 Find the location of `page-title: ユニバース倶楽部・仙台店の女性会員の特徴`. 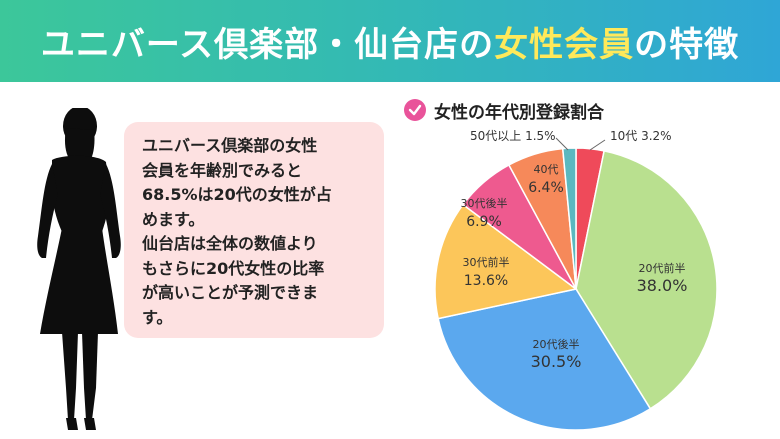

page-title: ユニバース倶楽部・仙台店の女性会員の特徴 is located at coordinates (390, 41).